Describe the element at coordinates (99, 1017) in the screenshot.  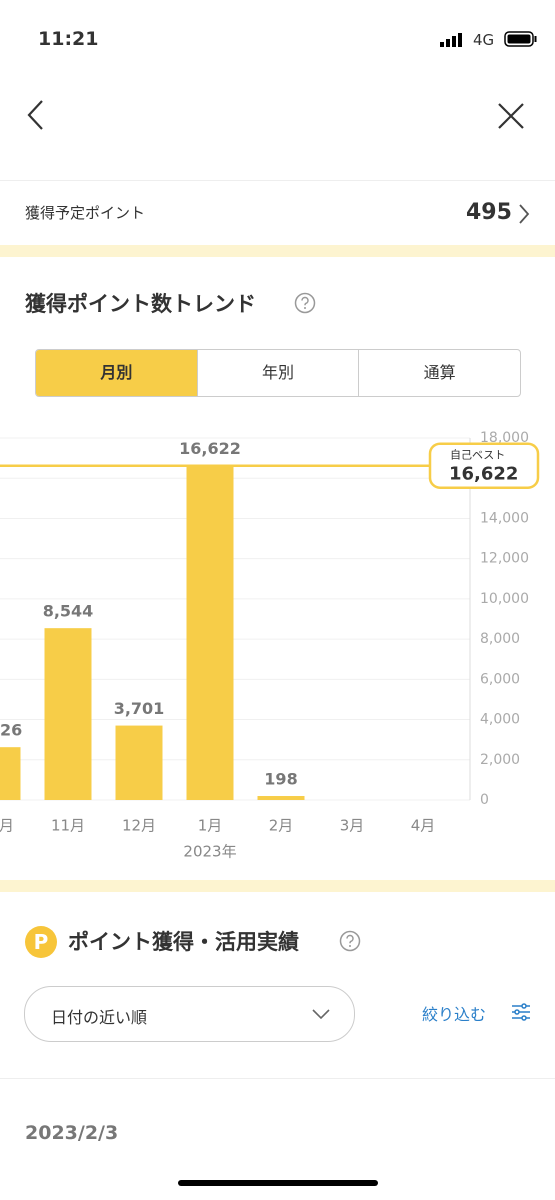
I see `sort-label: 日付の近い順` at that location.